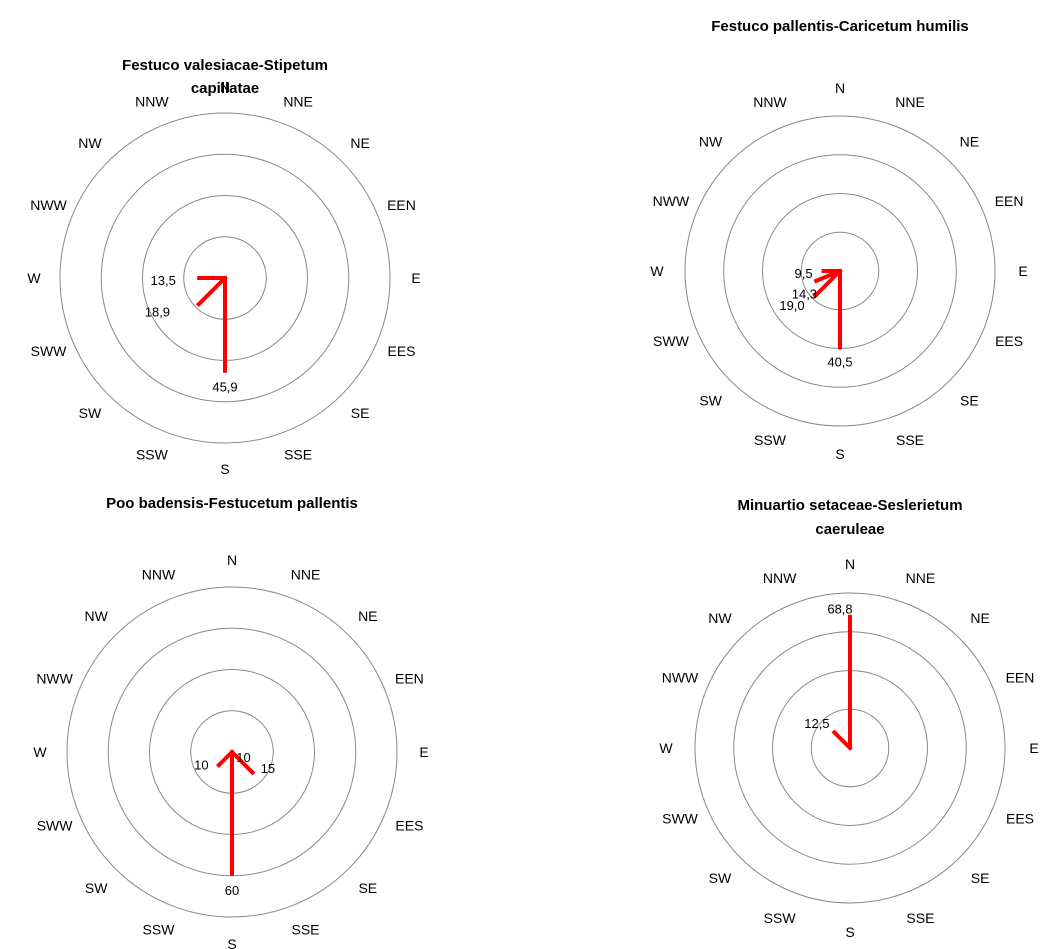  I want to click on value-label: 13,5, so click(163, 280).